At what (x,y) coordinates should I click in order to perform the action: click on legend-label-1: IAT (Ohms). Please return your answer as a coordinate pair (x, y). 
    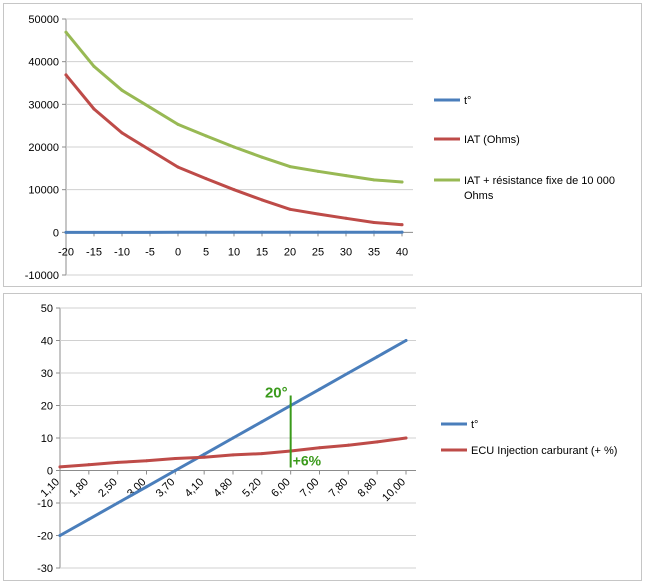
    Looking at the image, I should click on (492, 140).